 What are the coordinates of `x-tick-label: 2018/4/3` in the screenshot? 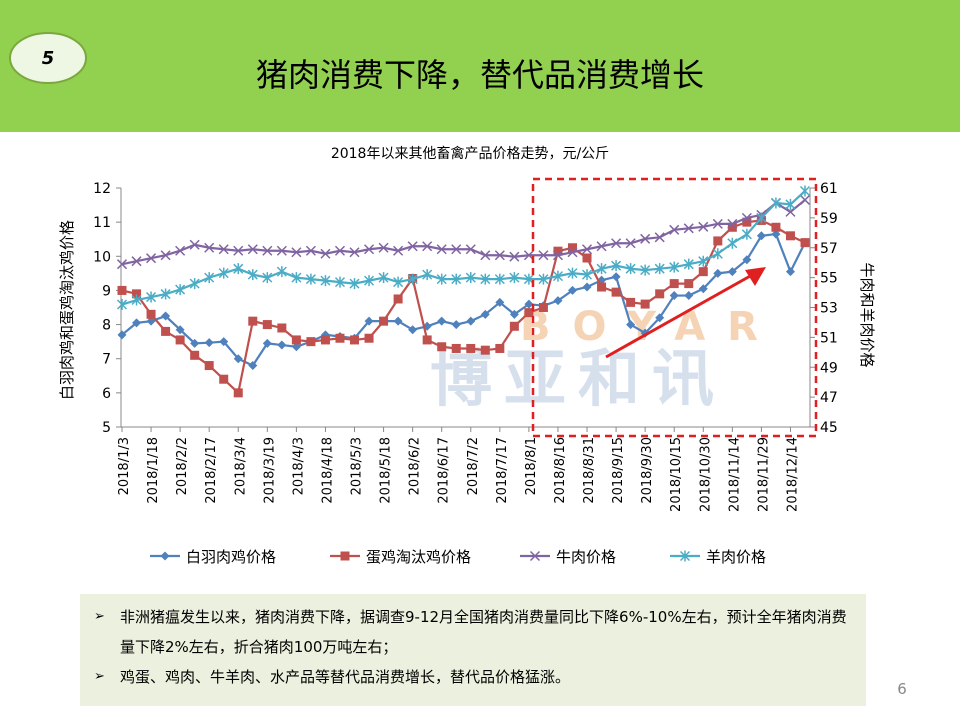 It's located at (298, 466).